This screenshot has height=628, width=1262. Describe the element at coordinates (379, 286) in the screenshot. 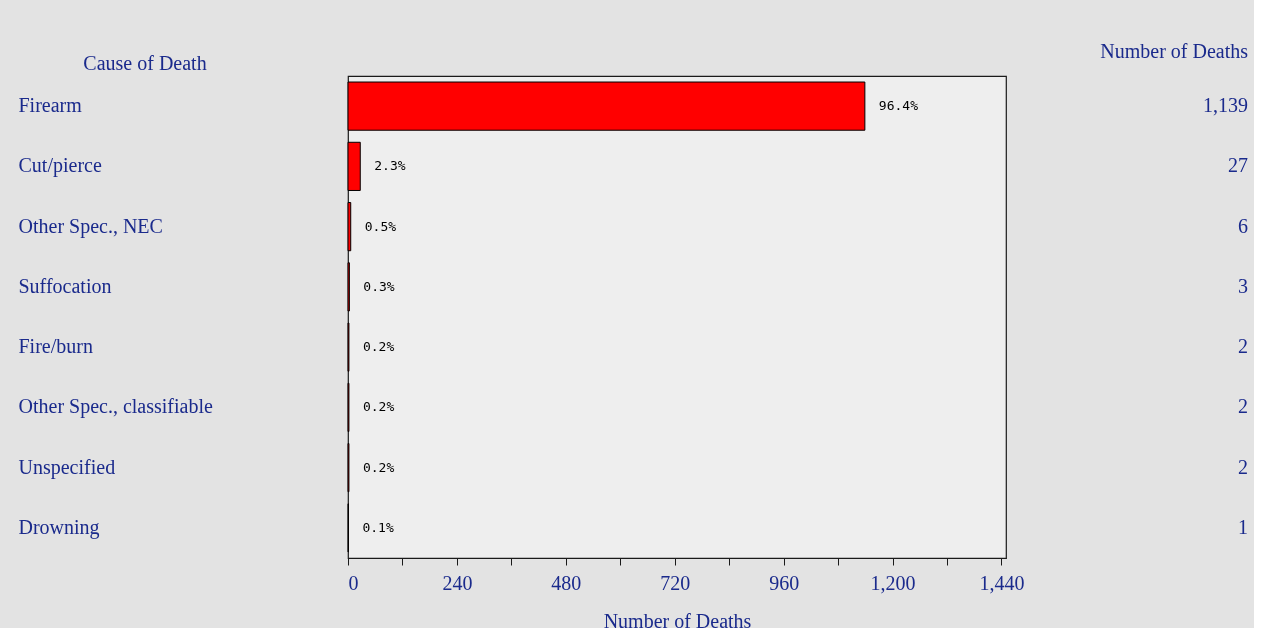

I see `annotation: 0.3%` at that location.